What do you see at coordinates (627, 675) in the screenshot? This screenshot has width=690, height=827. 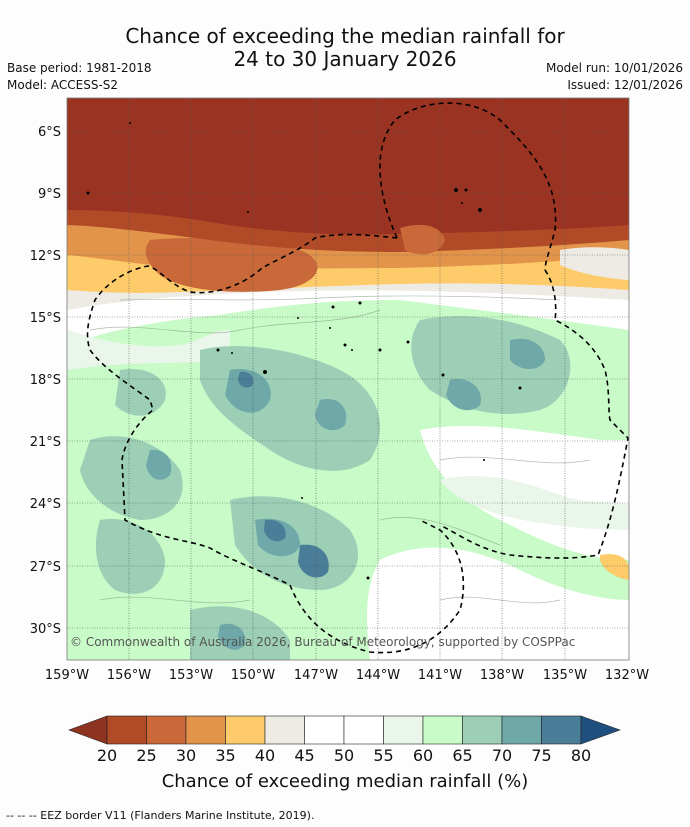 I see `lon-label: 132°W` at bounding box center [627, 675].